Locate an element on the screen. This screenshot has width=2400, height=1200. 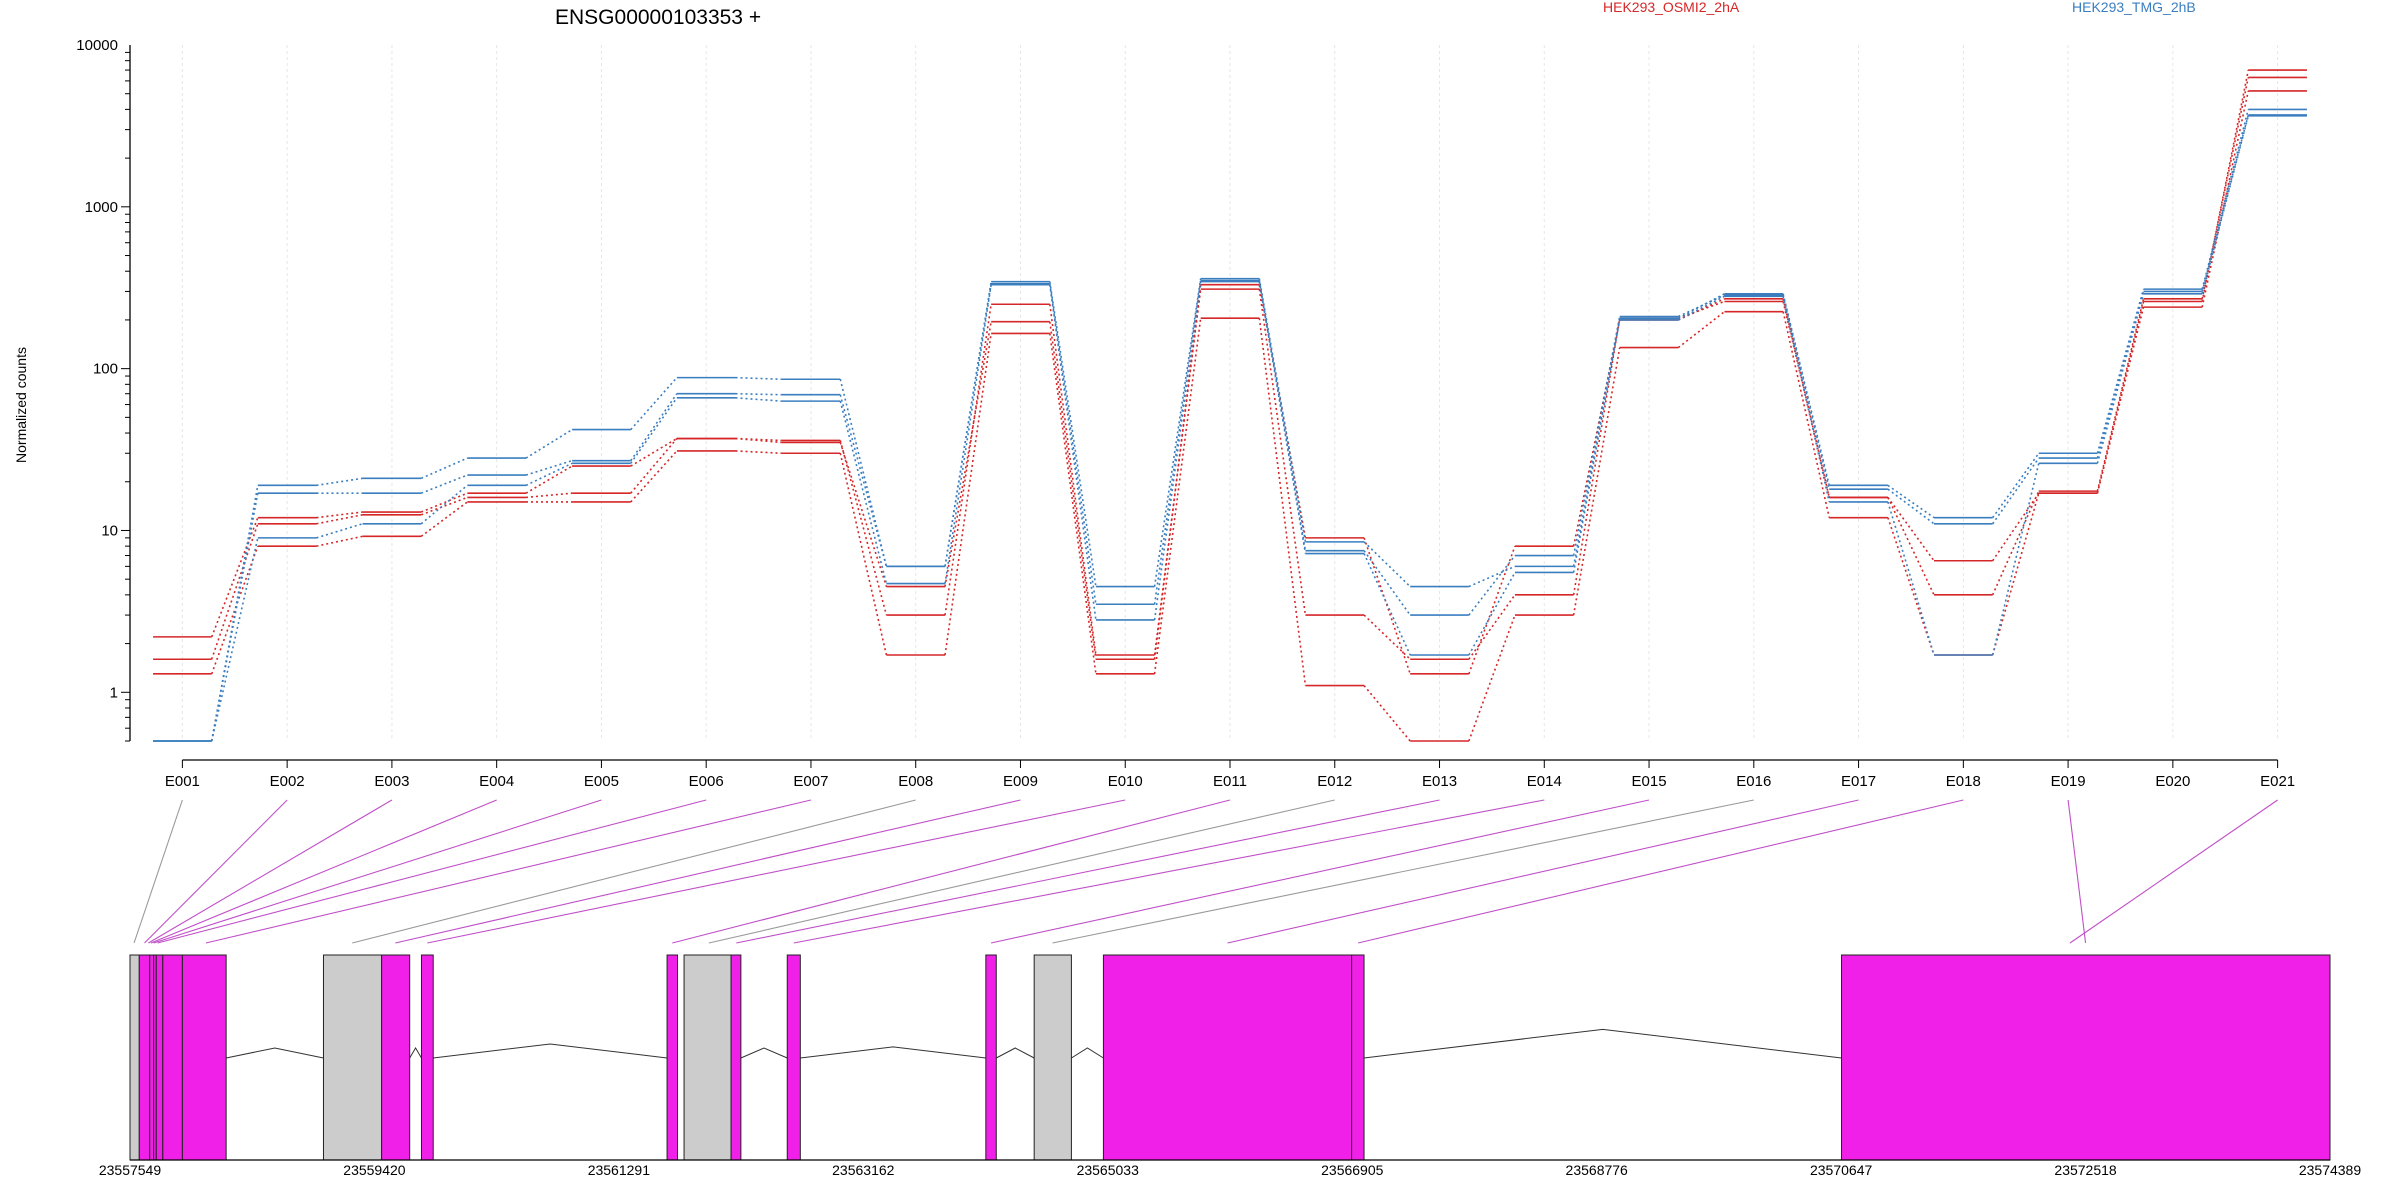
y-axis: 1 10 100 1000 10000 is located at coordinates (103, 389).